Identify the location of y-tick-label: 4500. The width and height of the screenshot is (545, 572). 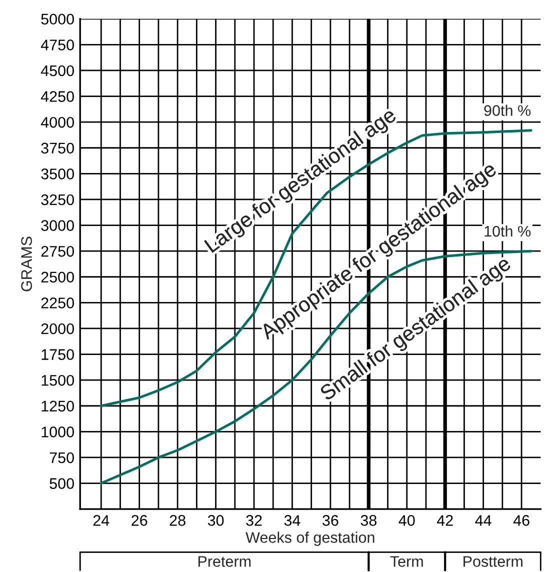
(57, 70).